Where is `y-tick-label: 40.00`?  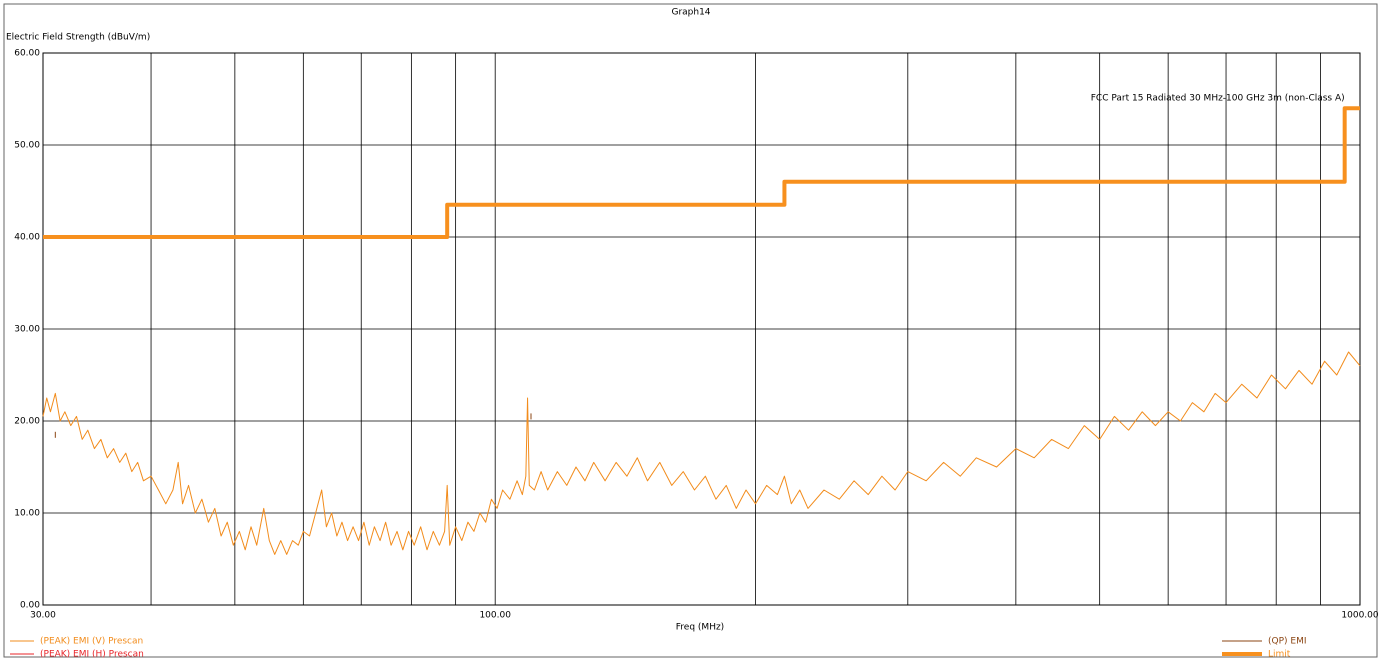
y-tick-label: 40.00 is located at coordinates (27, 238).